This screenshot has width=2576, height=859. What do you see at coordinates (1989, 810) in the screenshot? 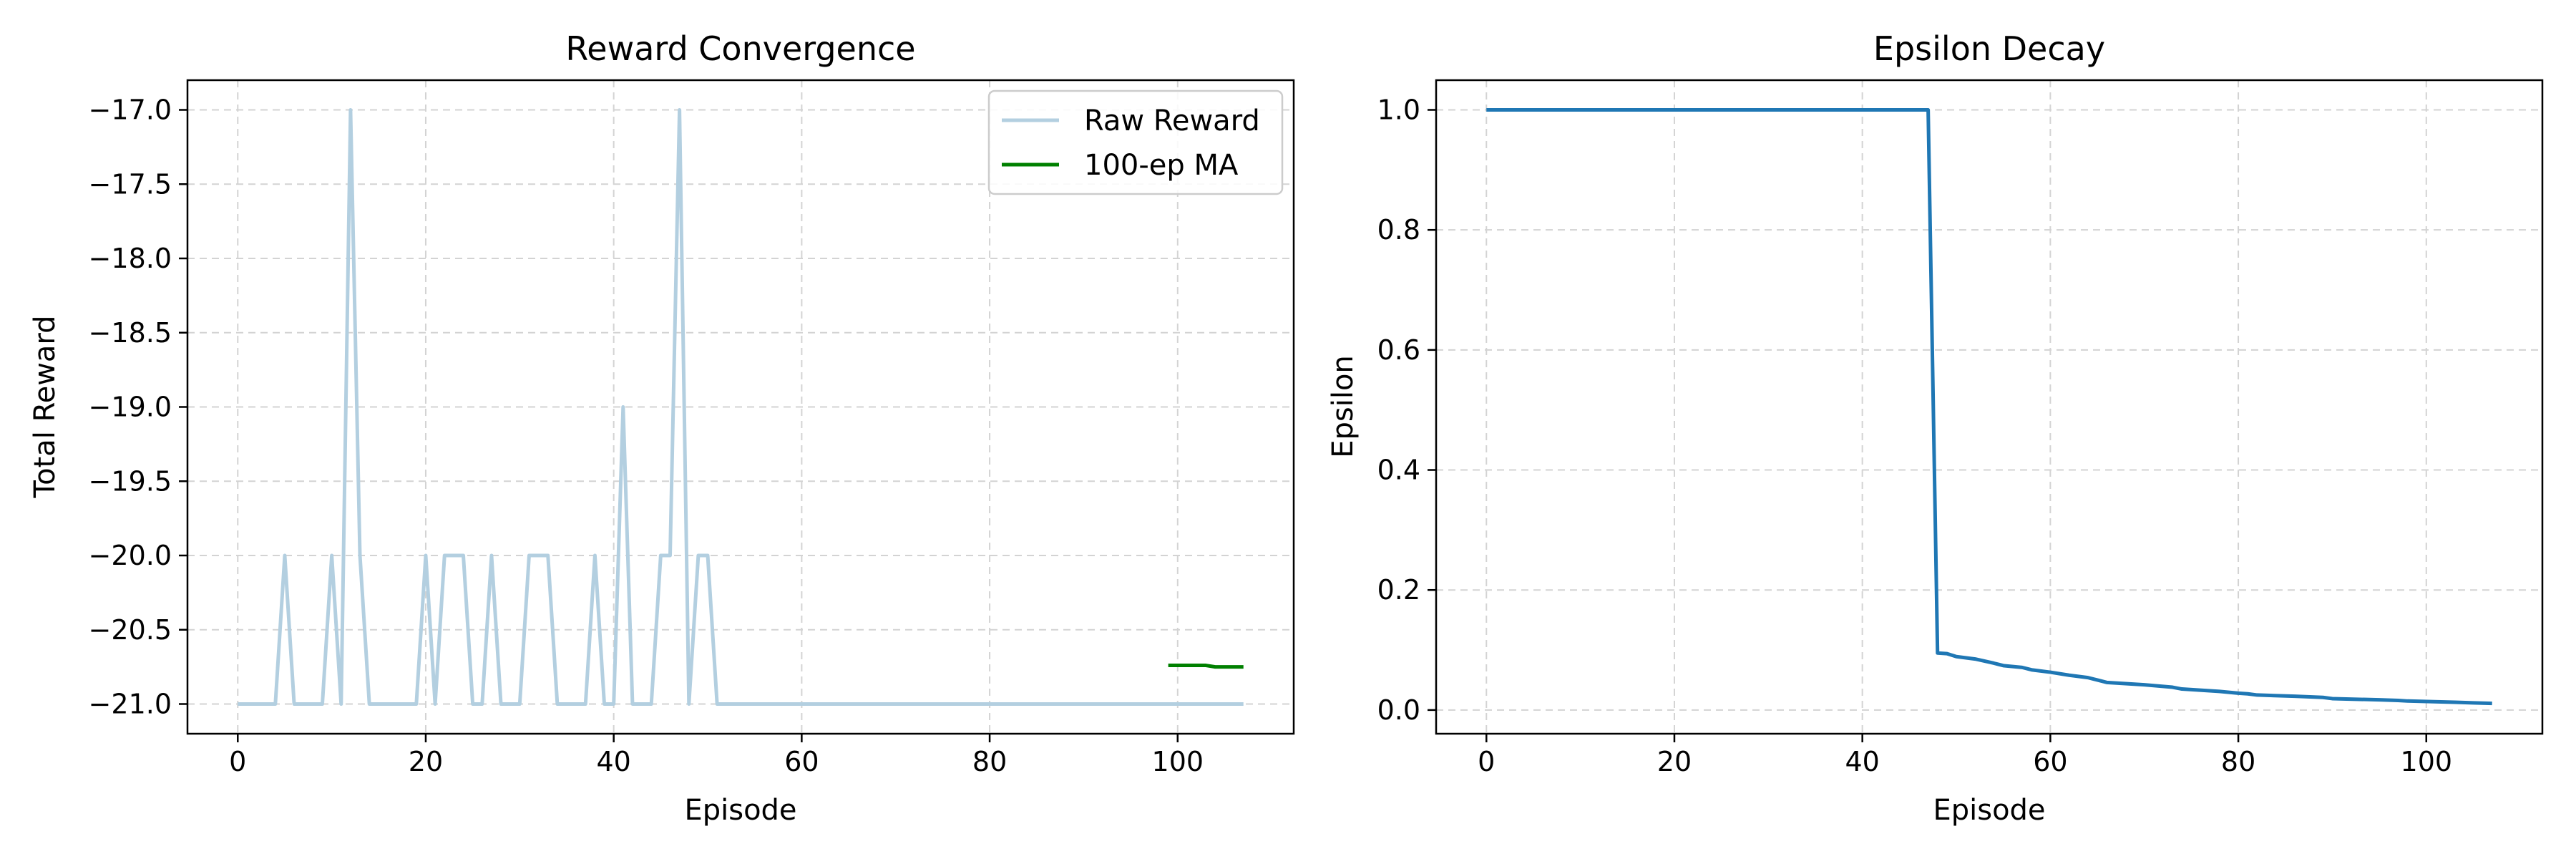
I see `epsilon-x-axis-label: Episode` at bounding box center [1989, 810].